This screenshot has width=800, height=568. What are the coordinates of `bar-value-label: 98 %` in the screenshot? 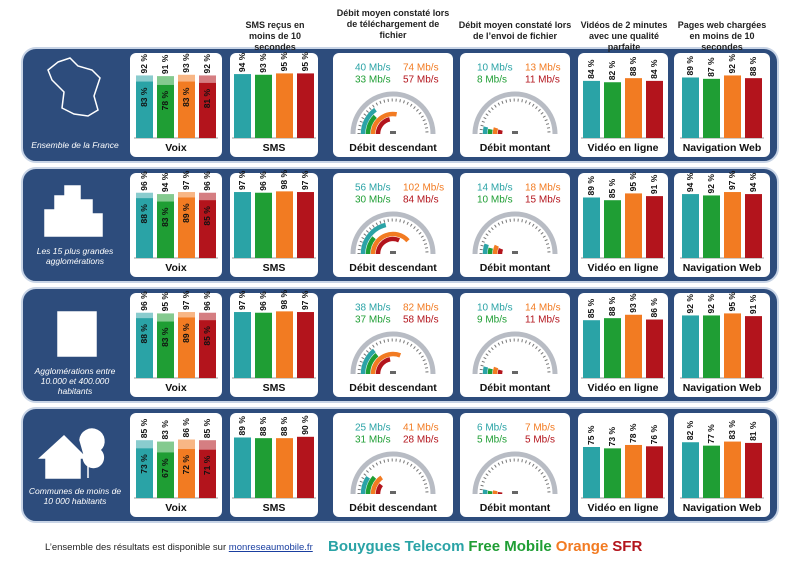 It's located at (284, 180).